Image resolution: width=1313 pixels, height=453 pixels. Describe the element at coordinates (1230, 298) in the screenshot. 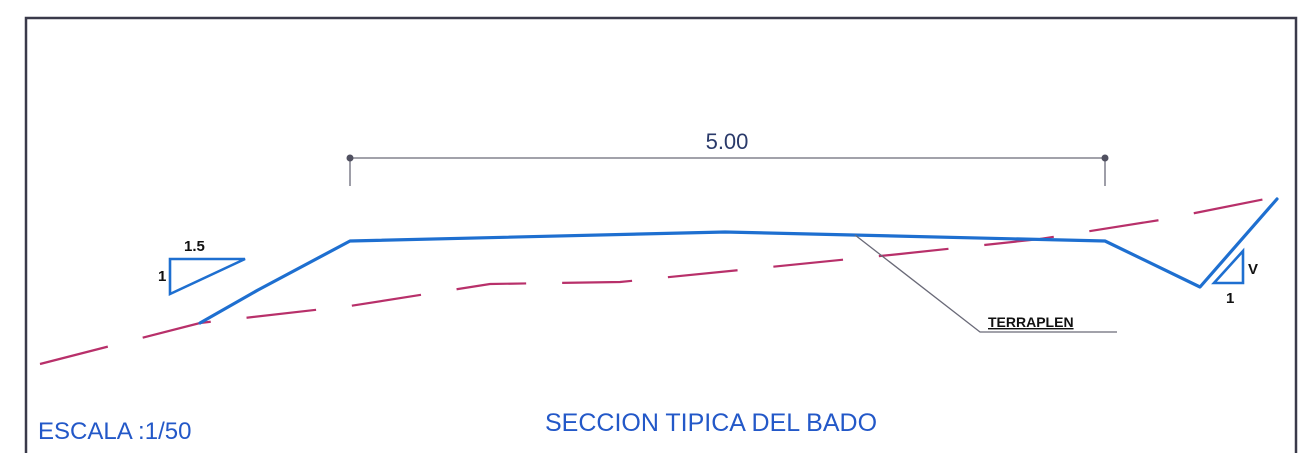

I see `right-slope-horizontal: 1` at that location.